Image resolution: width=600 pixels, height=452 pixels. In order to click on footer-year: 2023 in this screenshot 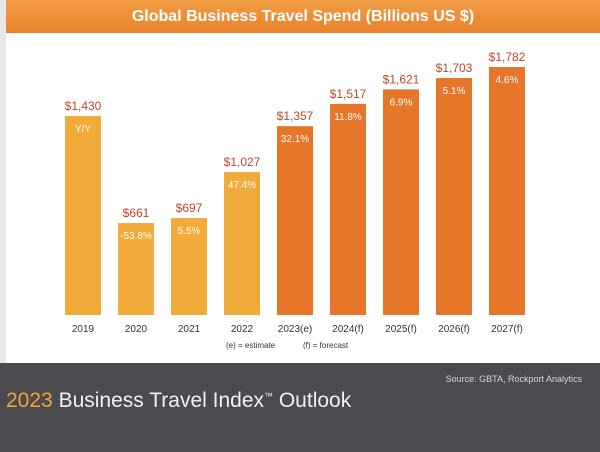, I will do `click(29, 400)`.